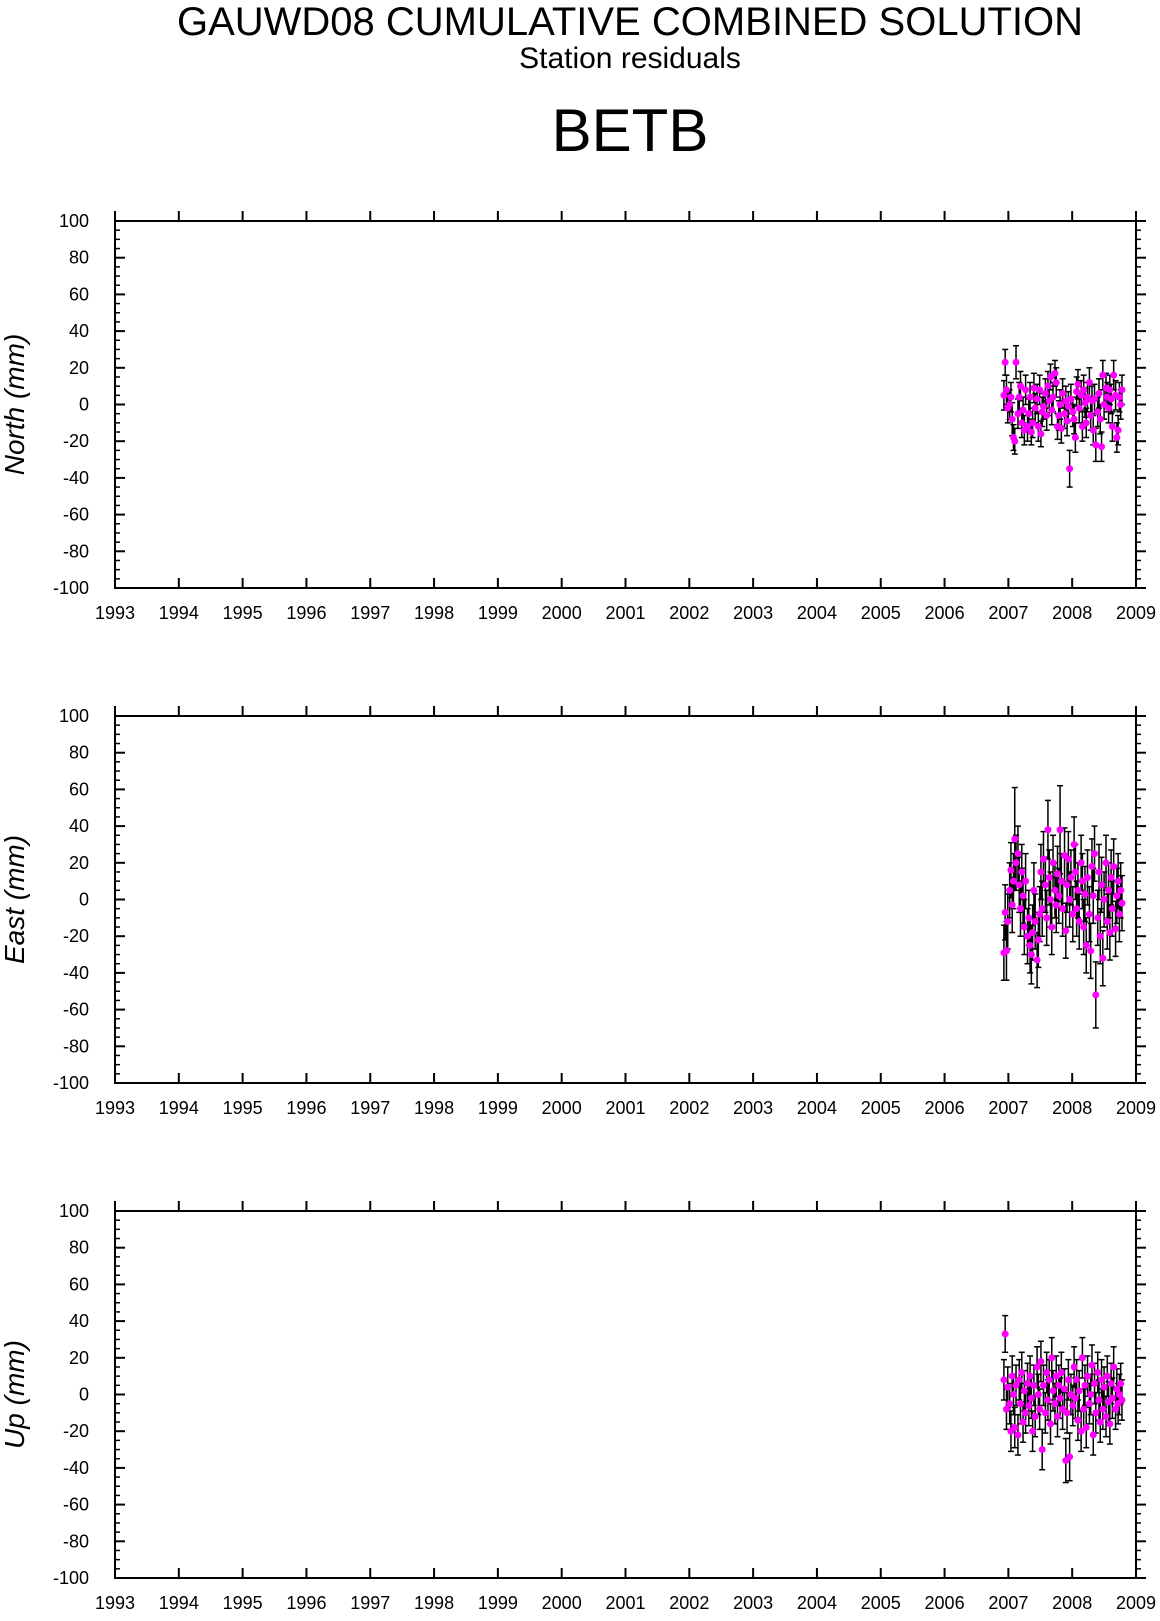 The image size is (1160, 1621). I want to click on x-tick-label: 1999, so click(498, 613).